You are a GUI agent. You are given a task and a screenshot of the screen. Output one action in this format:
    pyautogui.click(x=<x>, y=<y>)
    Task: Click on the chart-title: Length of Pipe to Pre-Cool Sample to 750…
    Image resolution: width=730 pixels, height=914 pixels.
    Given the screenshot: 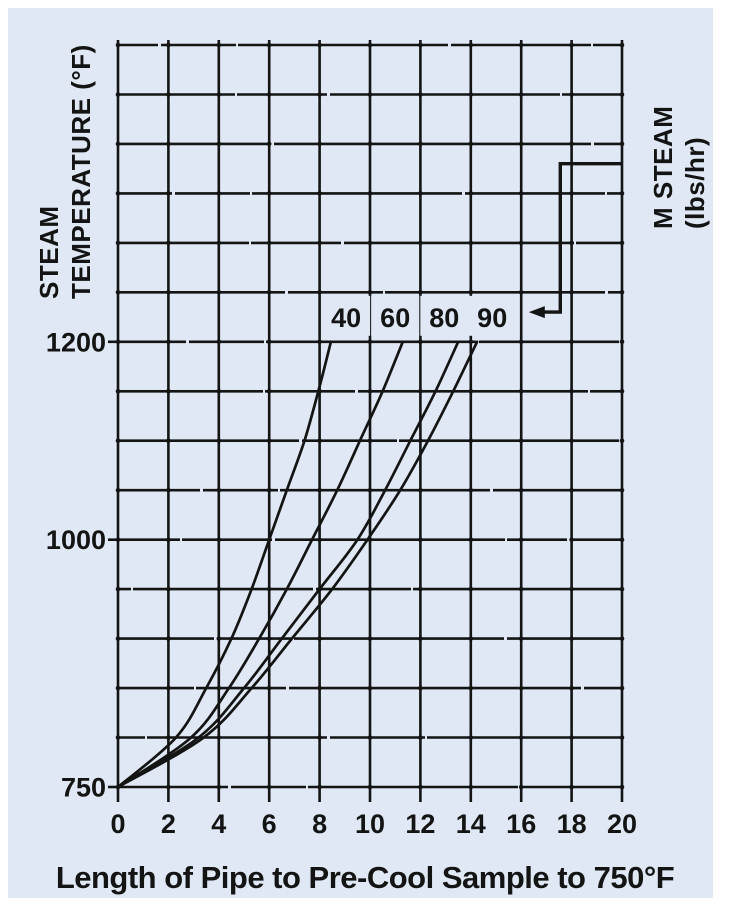 What is the action you would take?
    pyautogui.click(x=365, y=877)
    